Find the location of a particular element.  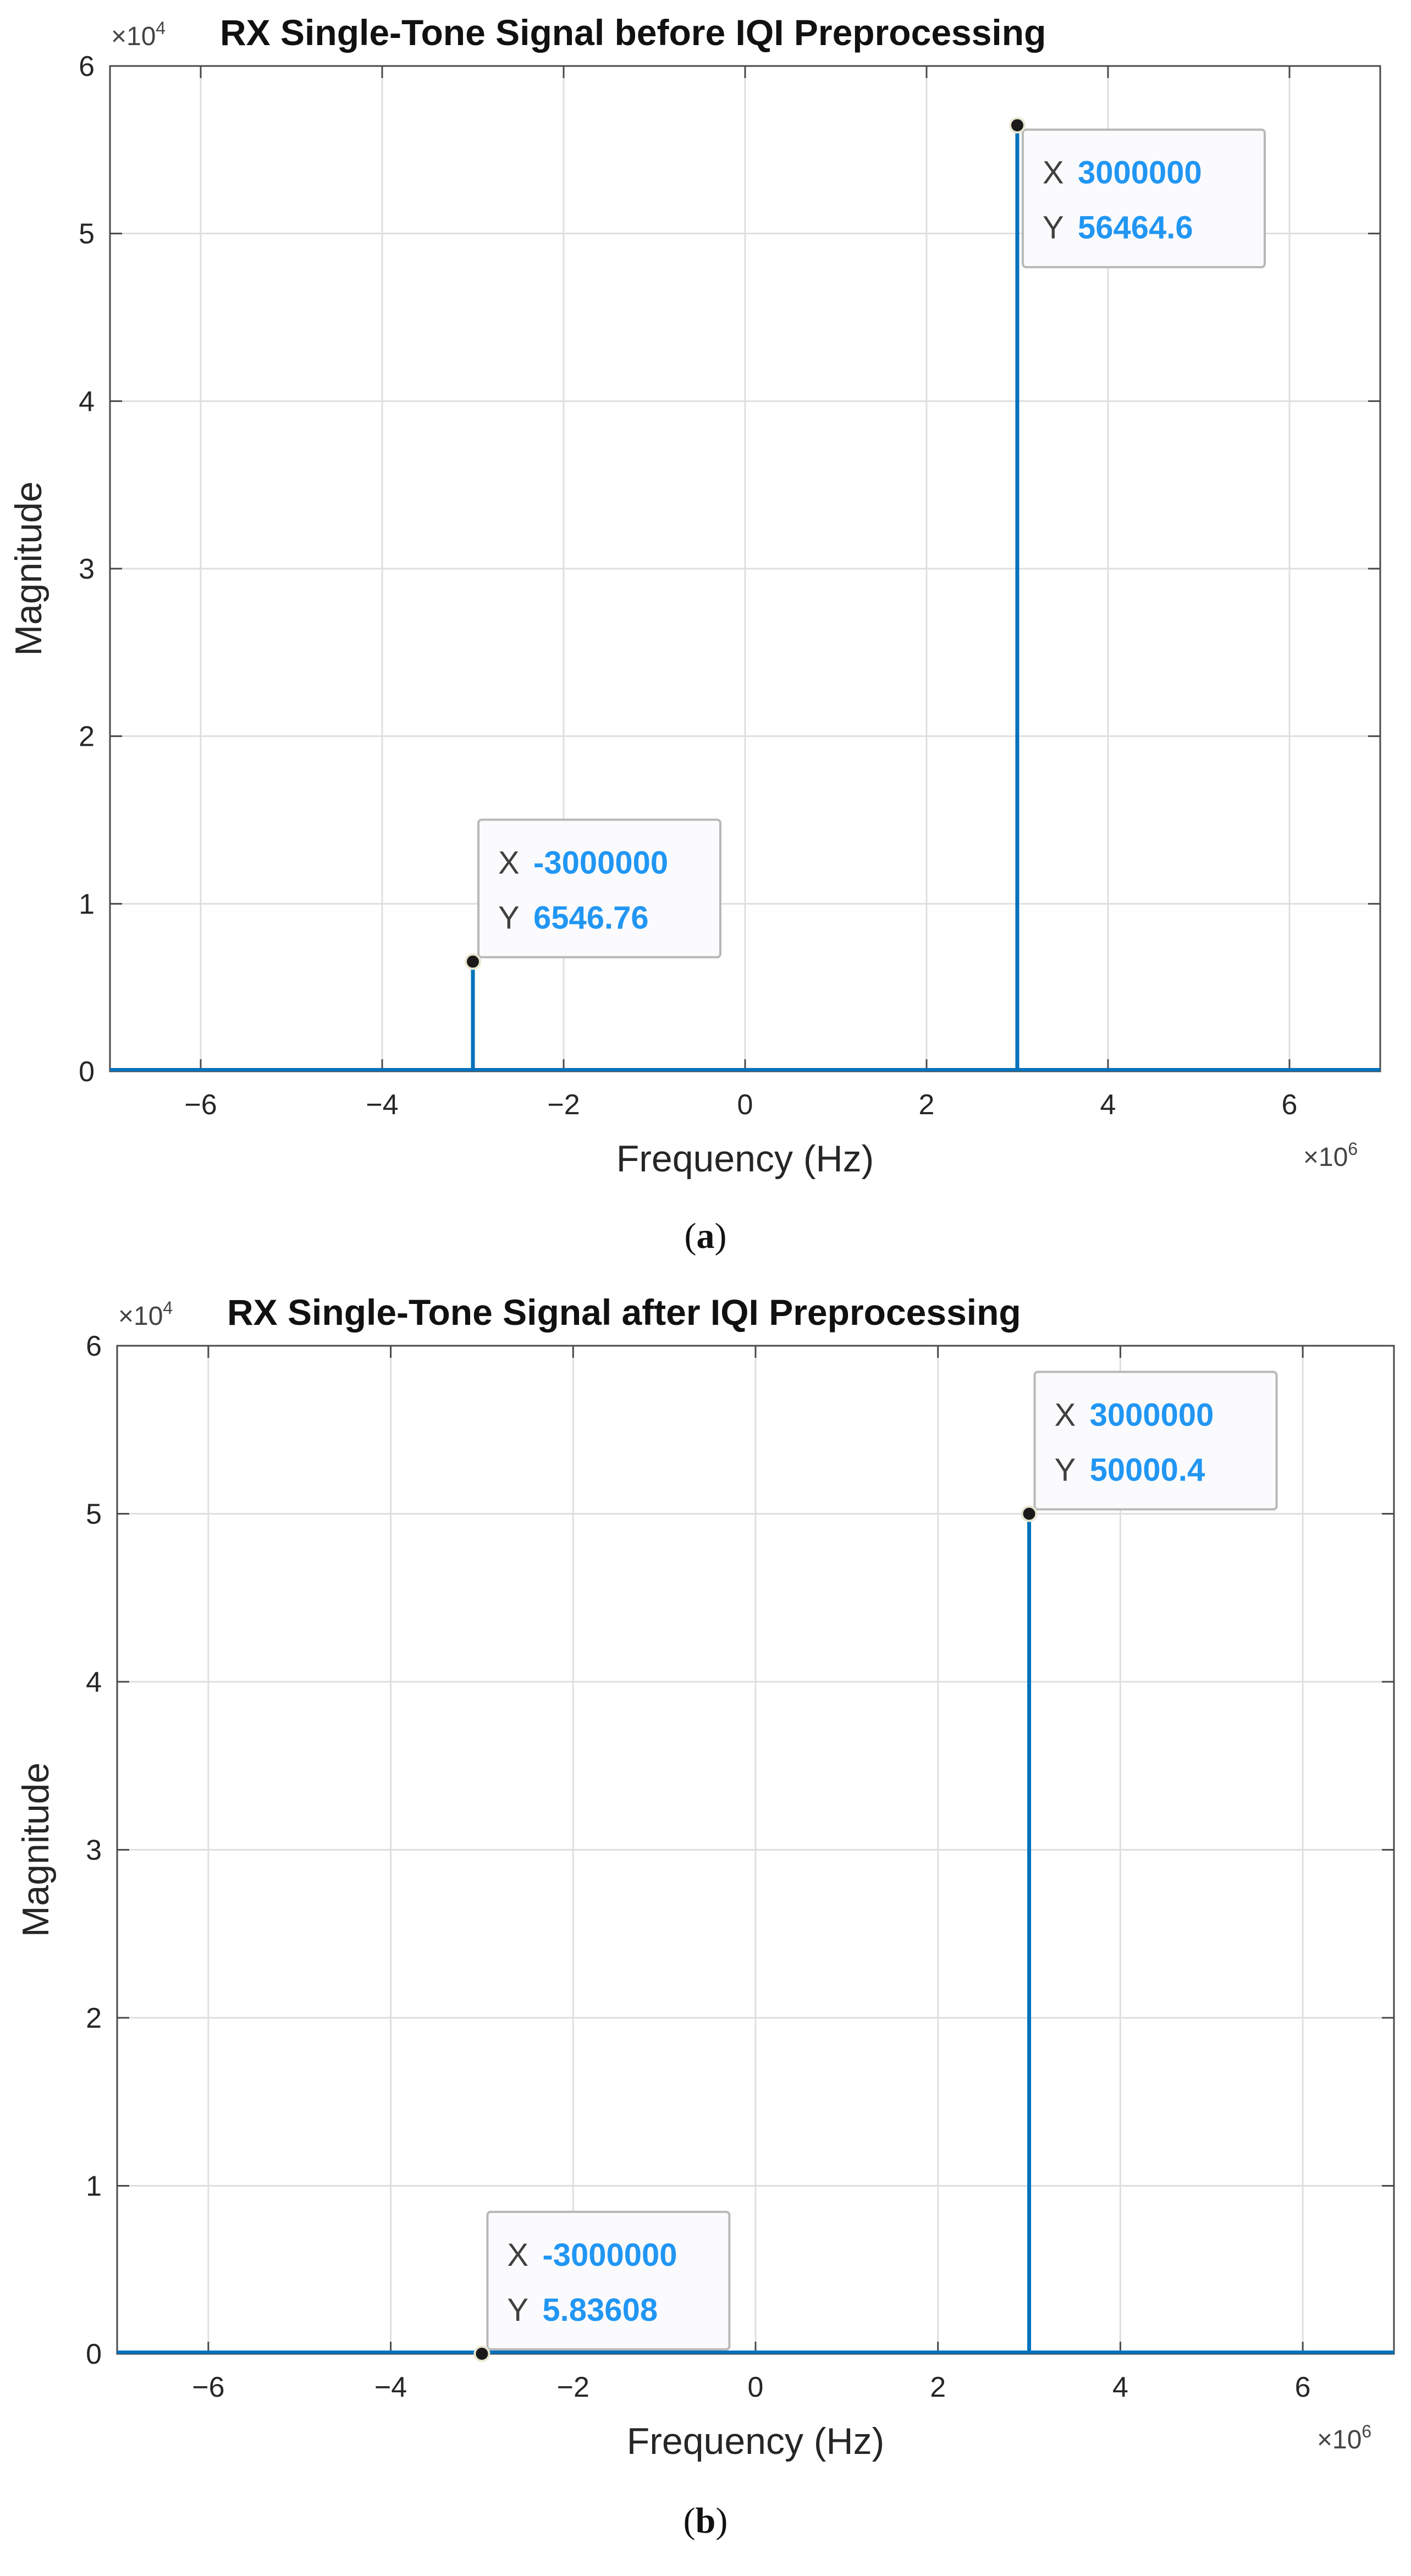

datatip: X 3000000 Y 50000.4 is located at coordinates (1155, 1440).